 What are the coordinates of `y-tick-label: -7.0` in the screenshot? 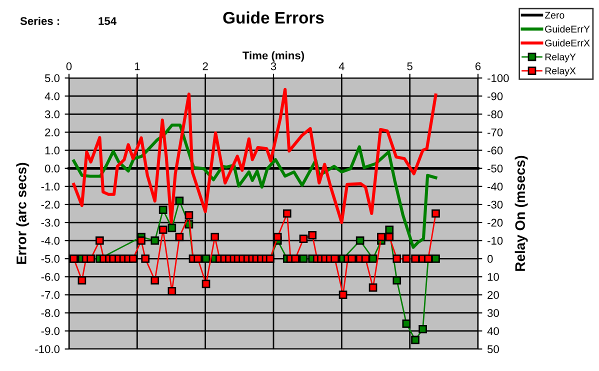 It's located at (50, 295).